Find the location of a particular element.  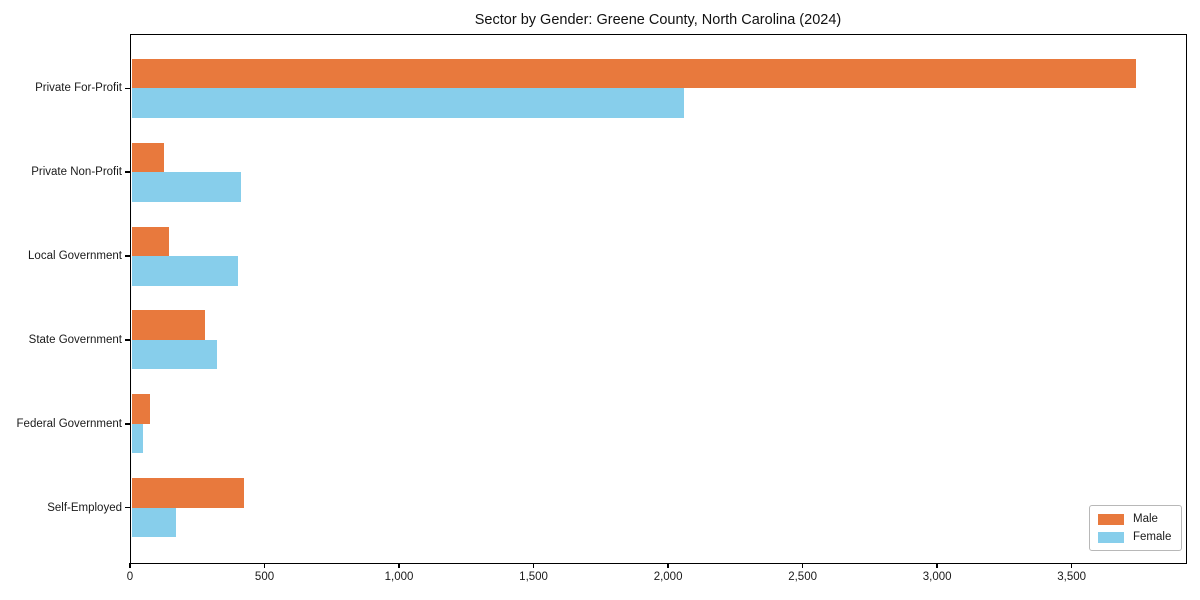

xtick-label-3500: 3,500 is located at coordinates (1072, 577).